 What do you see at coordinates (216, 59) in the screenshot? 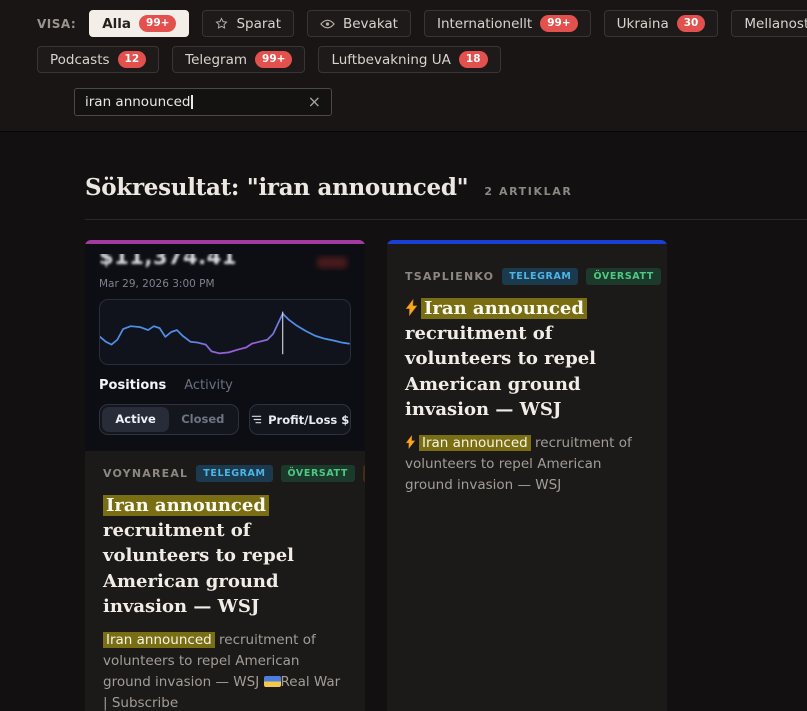
I see `chip-label: Telegram` at bounding box center [216, 59].